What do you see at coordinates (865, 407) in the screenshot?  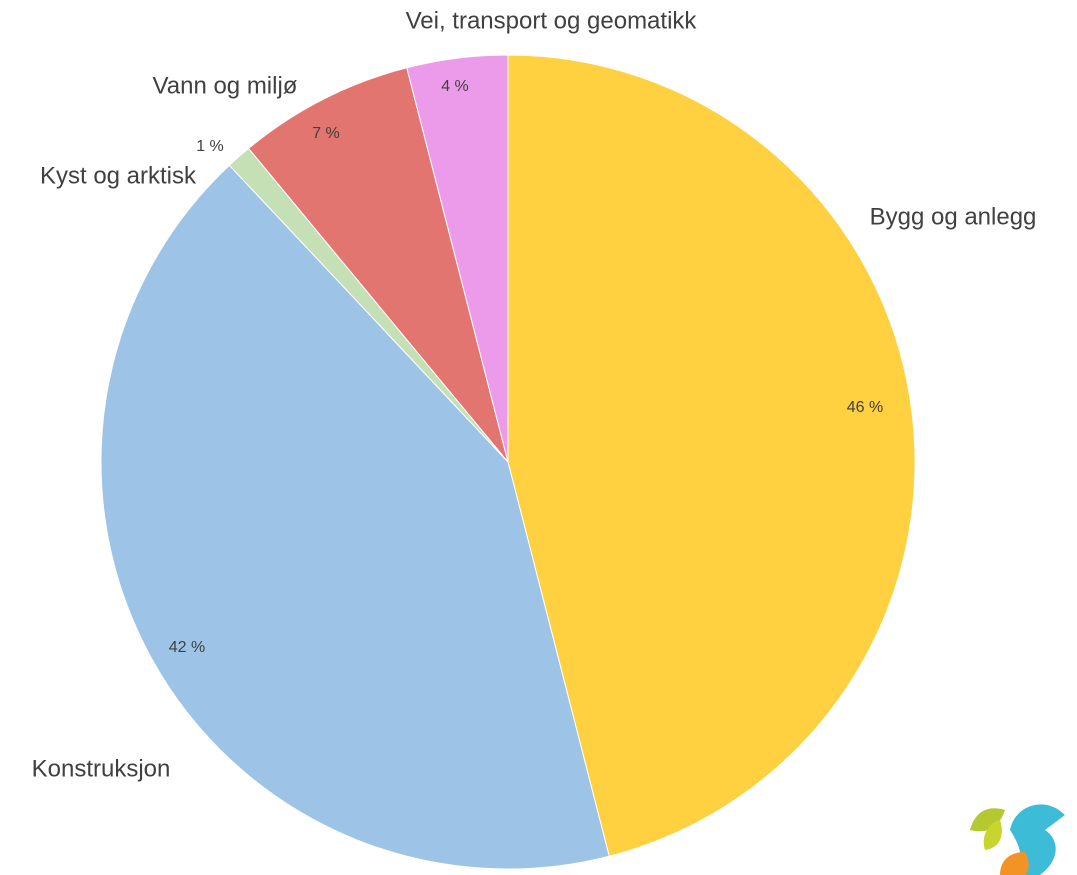 I see `value-label: 46 %` at bounding box center [865, 407].